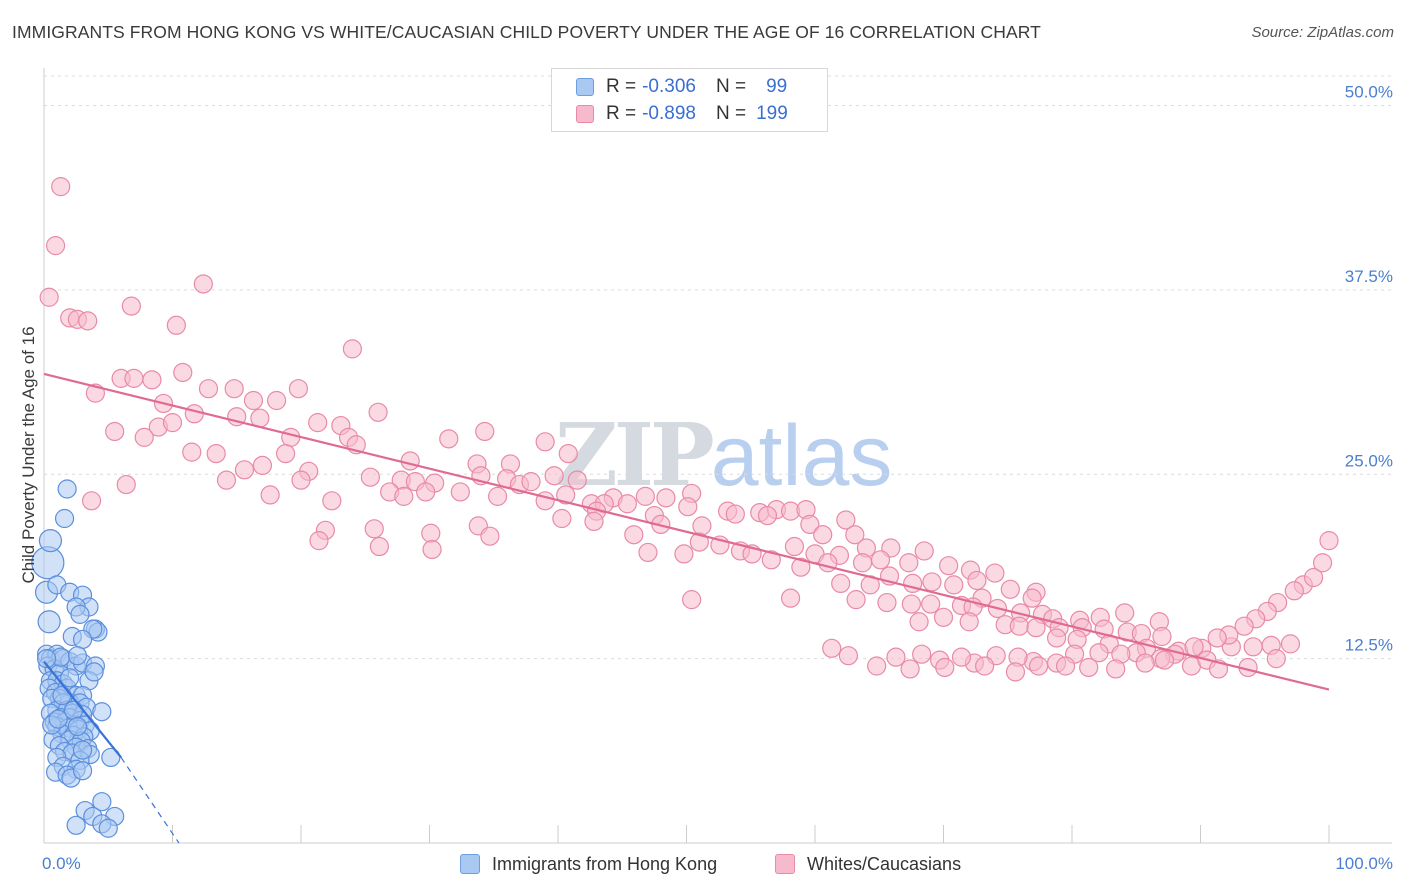 This screenshot has height=892, width=1406. What do you see at coordinates (681, 87) in the screenshot?
I see `legend-row-hong-kong: R = -0.306 N = 99` at bounding box center [681, 87].